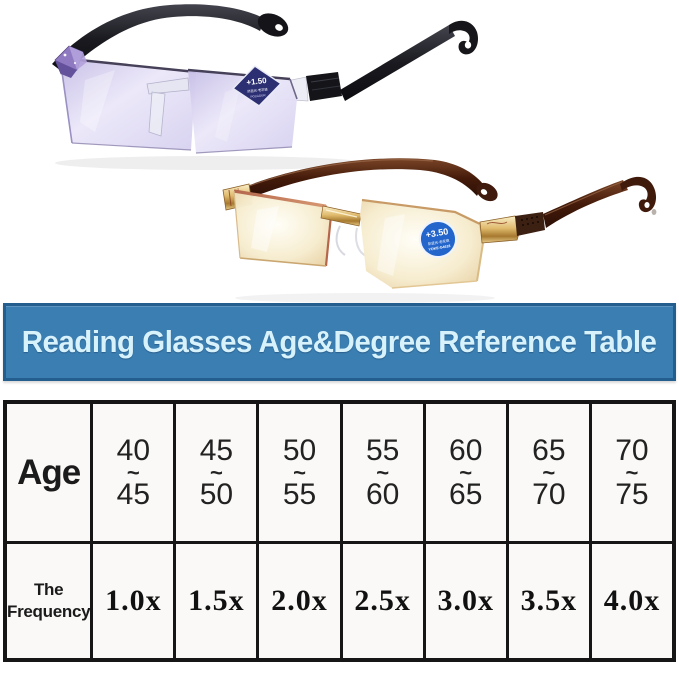 The height and width of the screenshot is (673, 679). Describe the element at coordinates (549, 494) in the screenshot. I see `age-to: 70` at that location.